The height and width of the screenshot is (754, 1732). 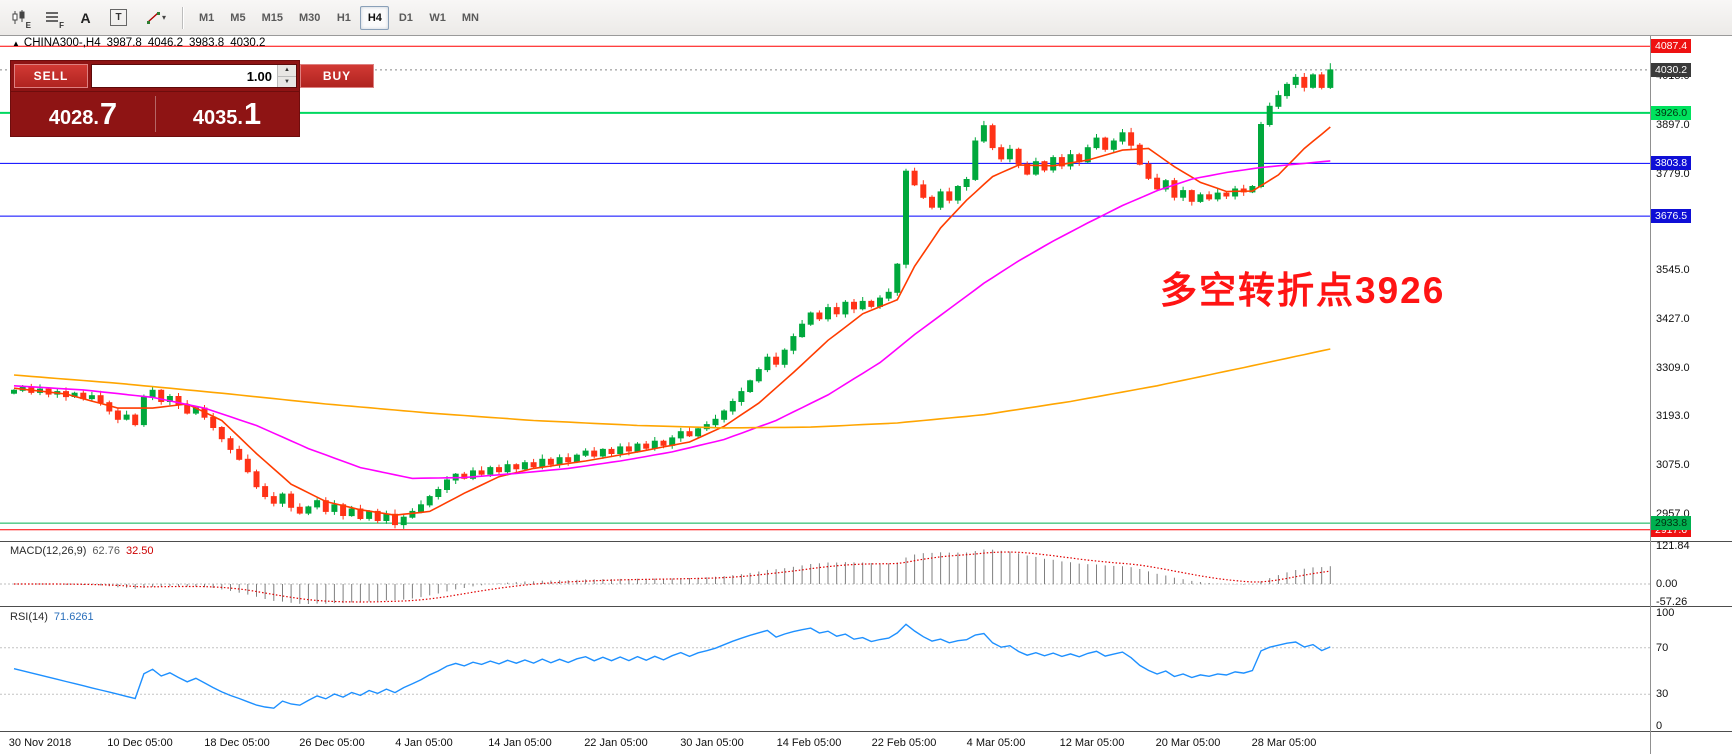 I want to click on rsi-value: 71.6261, so click(x=73, y=617).